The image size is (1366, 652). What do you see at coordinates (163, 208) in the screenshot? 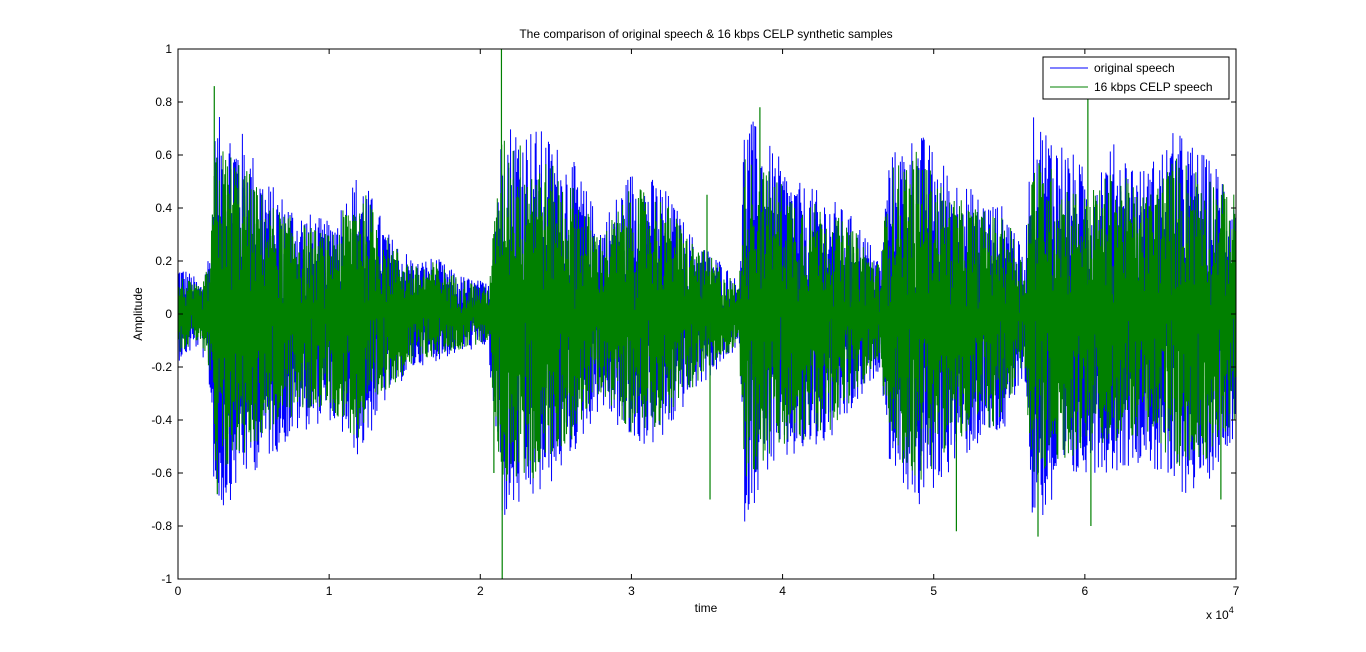
I see `y-tick-label: 0.4` at bounding box center [163, 208].